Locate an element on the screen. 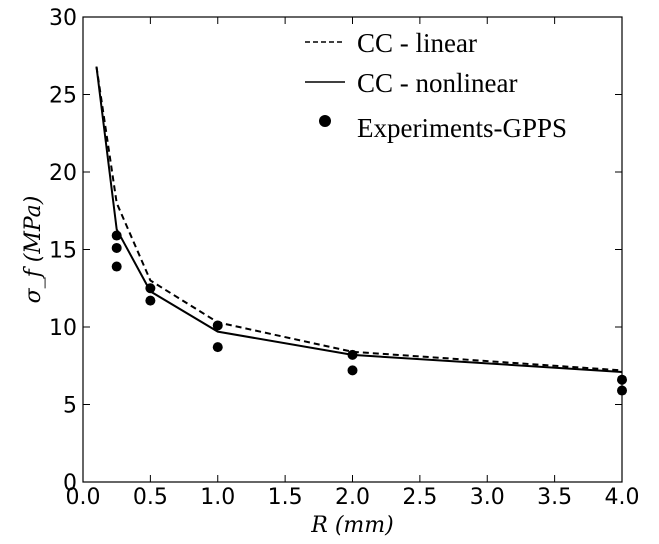  x-tick-label: 4.0 is located at coordinates (622, 497).